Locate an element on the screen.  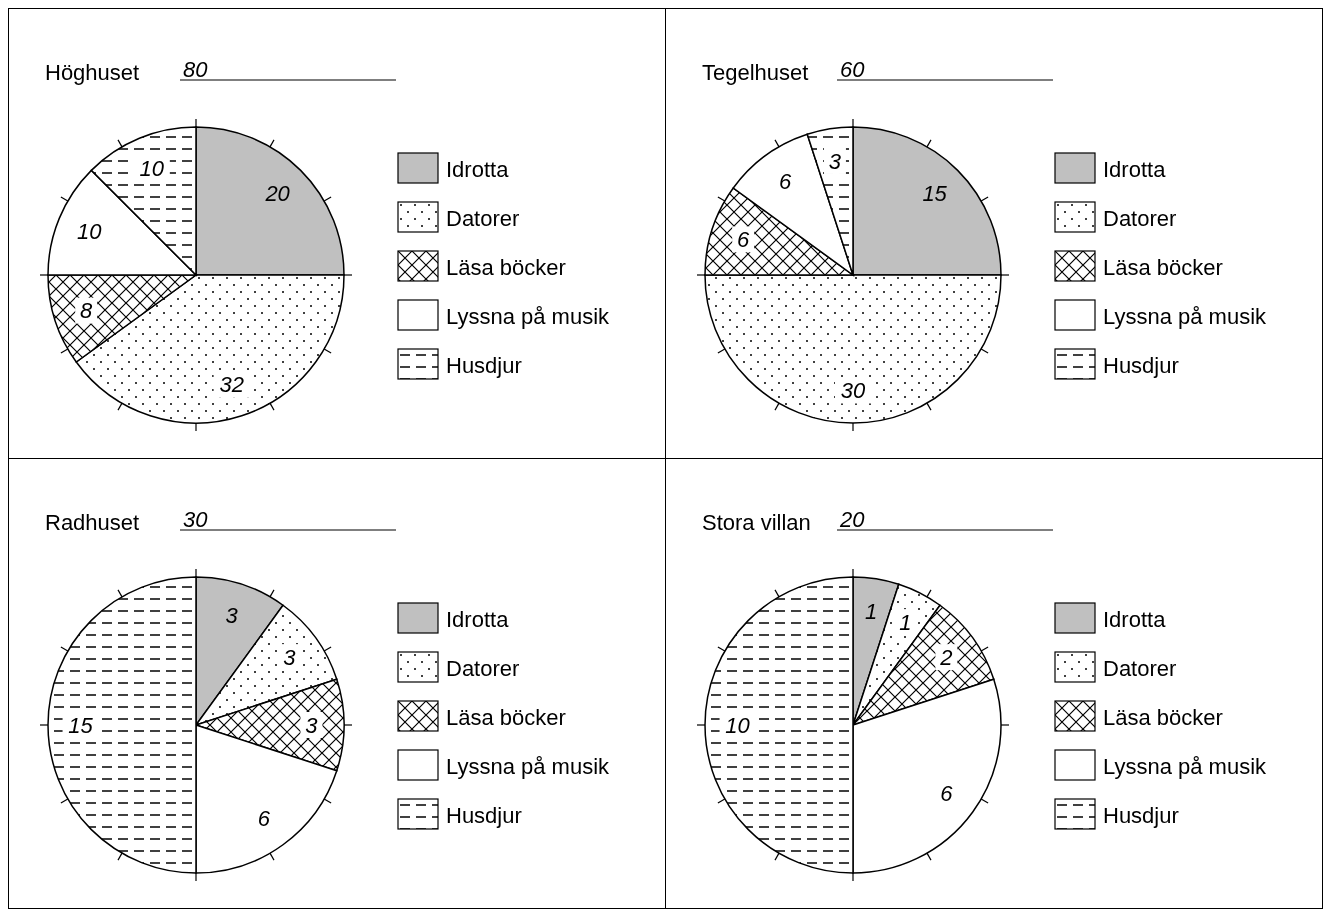
chart-subtitle: 20 is located at coordinates (852, 519).